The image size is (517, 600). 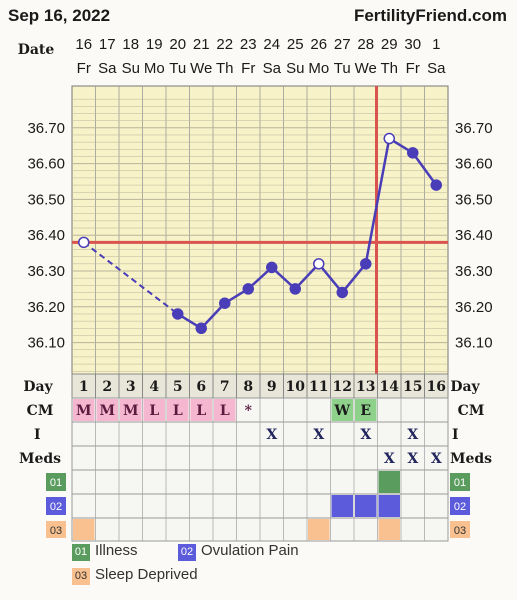 I want to click on med-code: 02, so click(x=56, y=507).